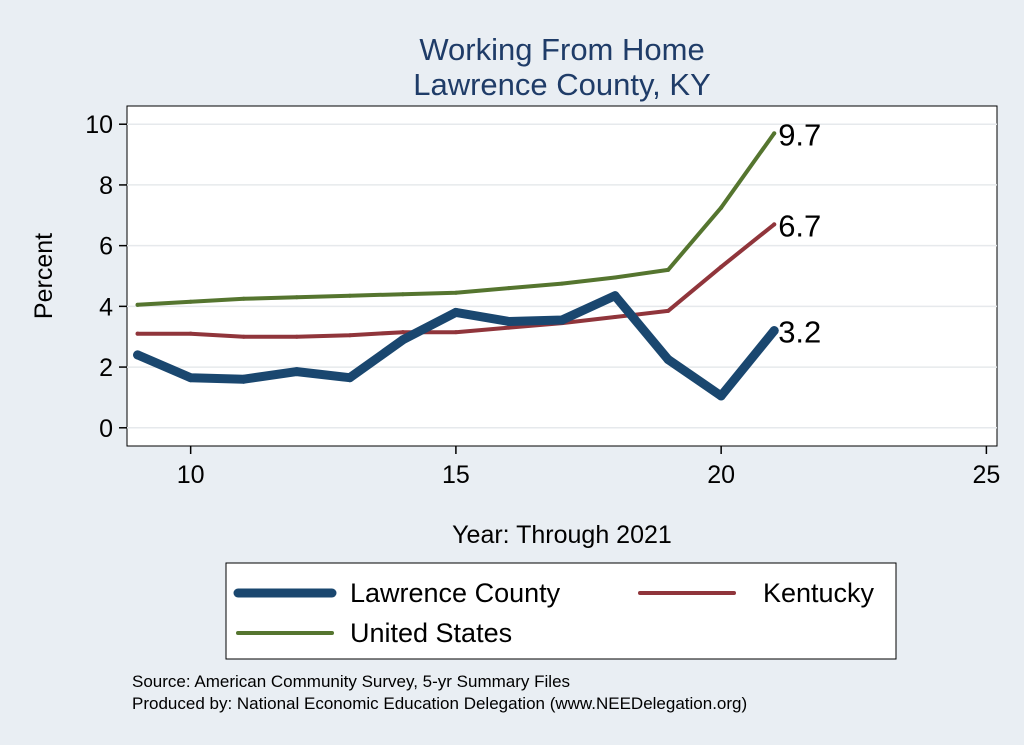 Image resolution: width=1024 pixels, height=745 pixels. What do you see at coordinates (819, 593) in the screenshot?
I see `legend-label: Kentucky` at bounding box center [819, 593].